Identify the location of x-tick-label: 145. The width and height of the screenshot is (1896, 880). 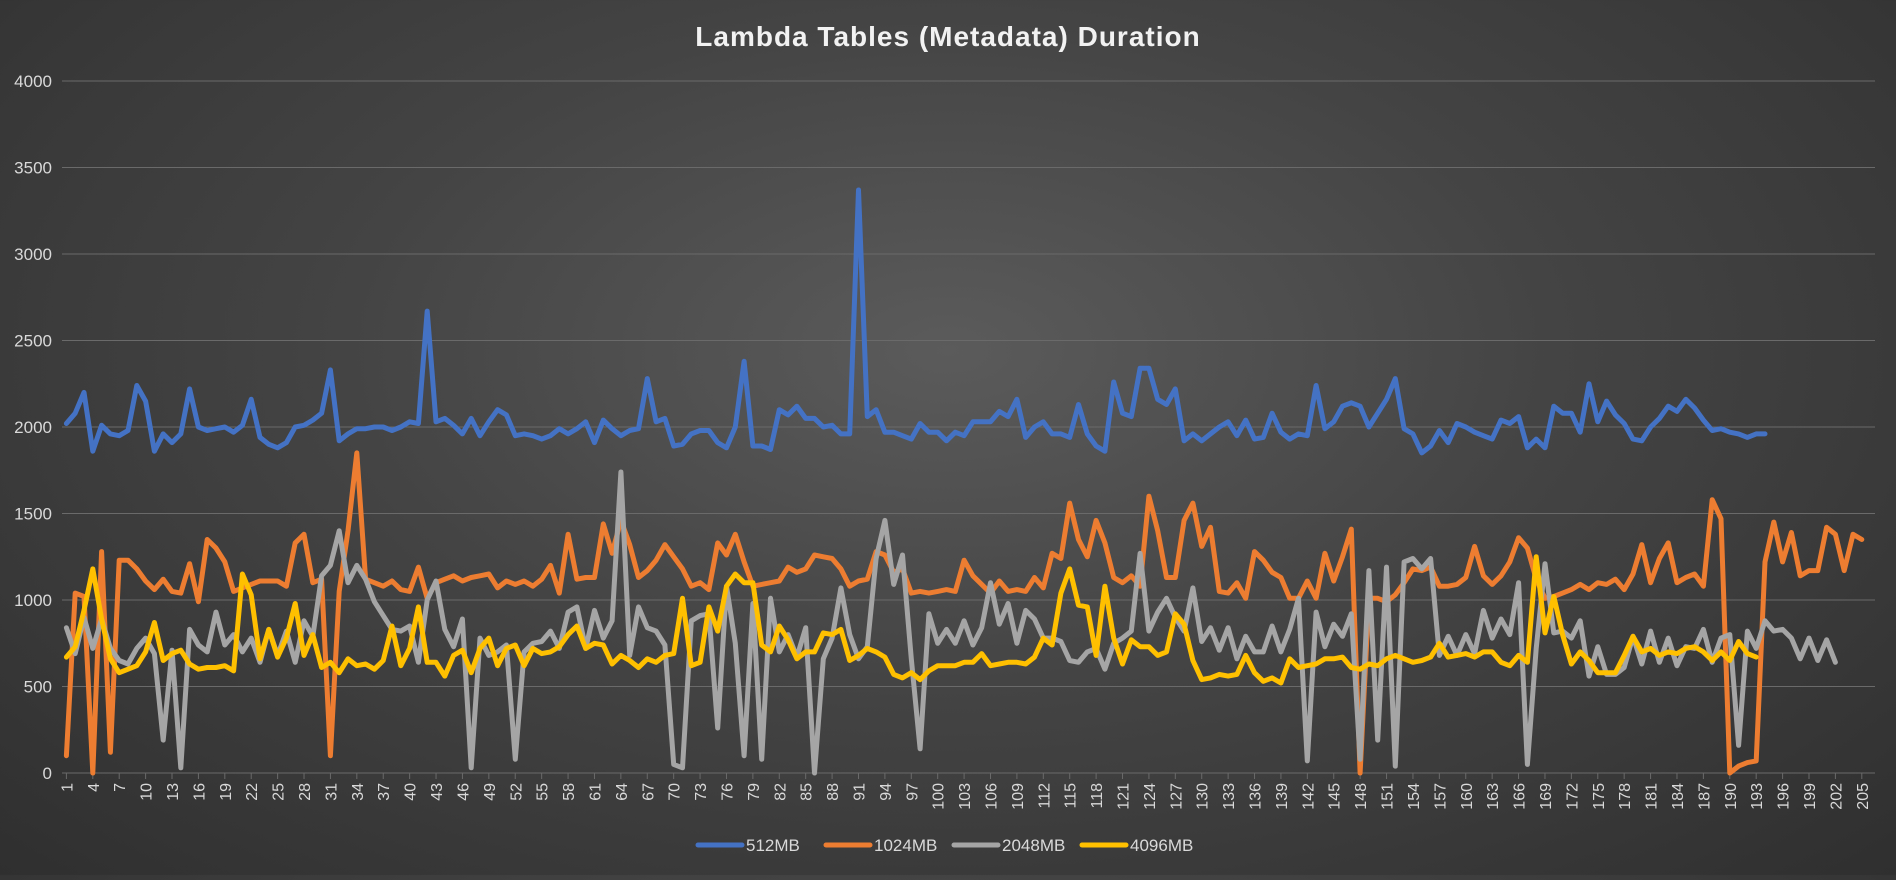
(1335, 796).